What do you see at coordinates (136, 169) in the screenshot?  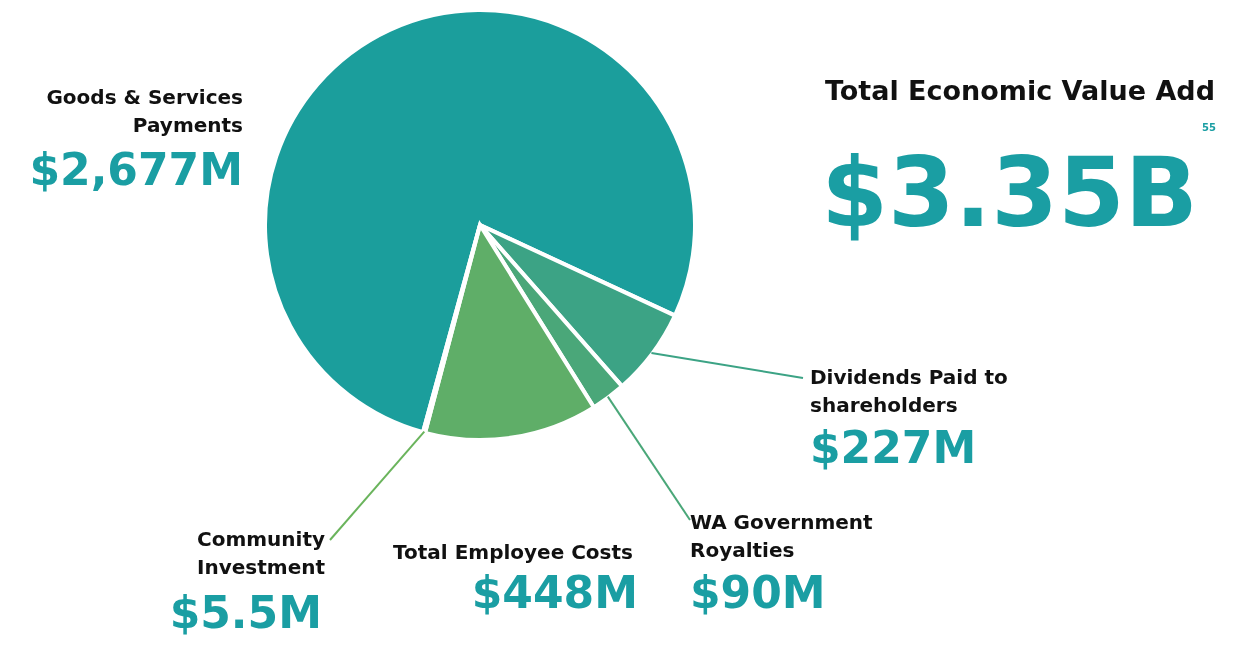 I see `data-label: $2,677M` at bounding box center [136, 169].